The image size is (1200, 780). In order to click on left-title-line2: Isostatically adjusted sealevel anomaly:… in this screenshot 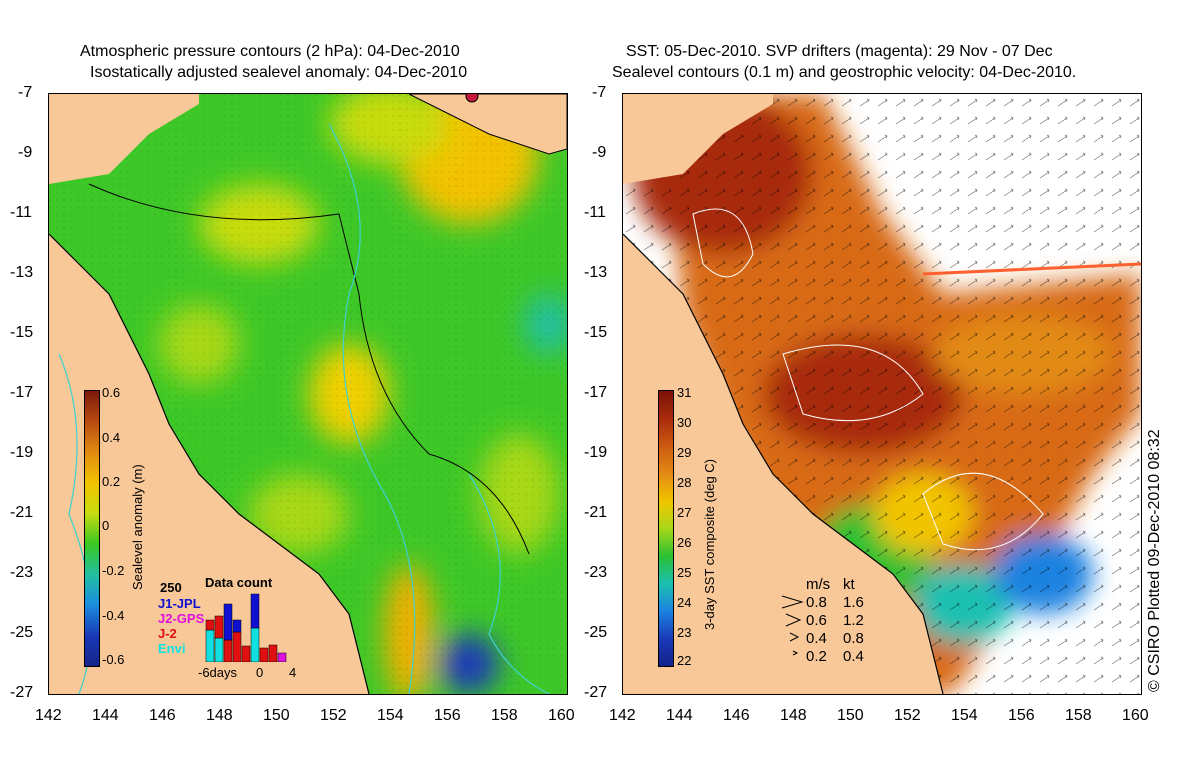, I will do `click(279, 72)`.